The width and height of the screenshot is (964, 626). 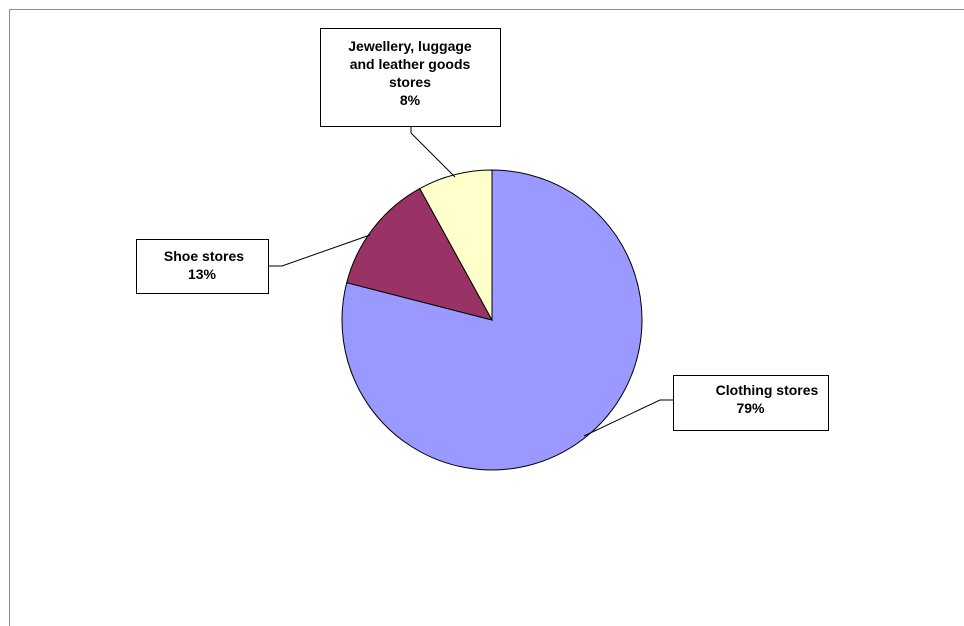 What do you see at coordinates (202, 274) in the screenshot?
I see `data-label-percent: 13%` at bounding box center [202, 274].